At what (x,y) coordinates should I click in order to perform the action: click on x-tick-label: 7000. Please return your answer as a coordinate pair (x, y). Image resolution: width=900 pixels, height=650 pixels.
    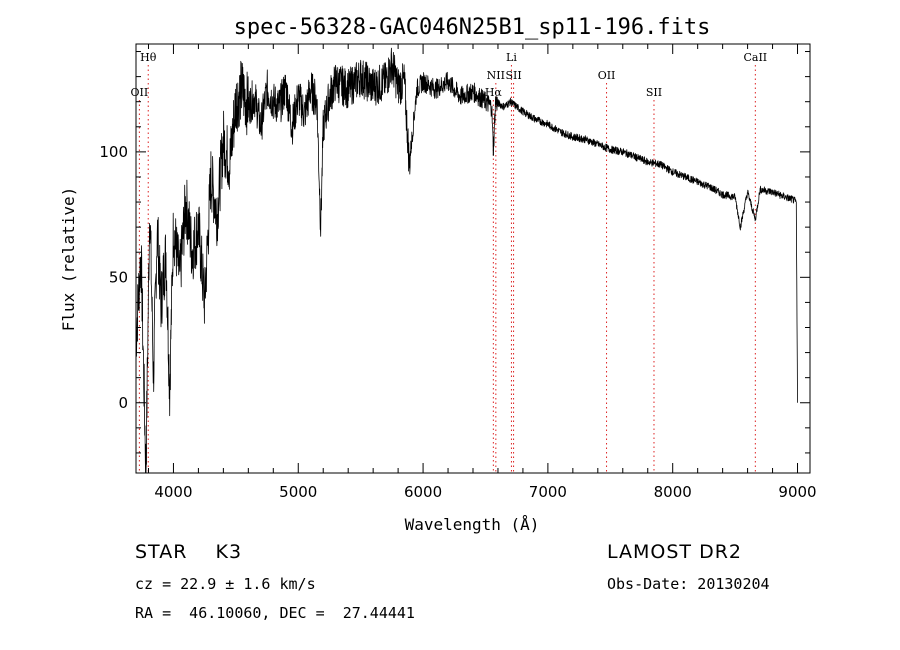
    Looking at the image, I should click on (548, 492).